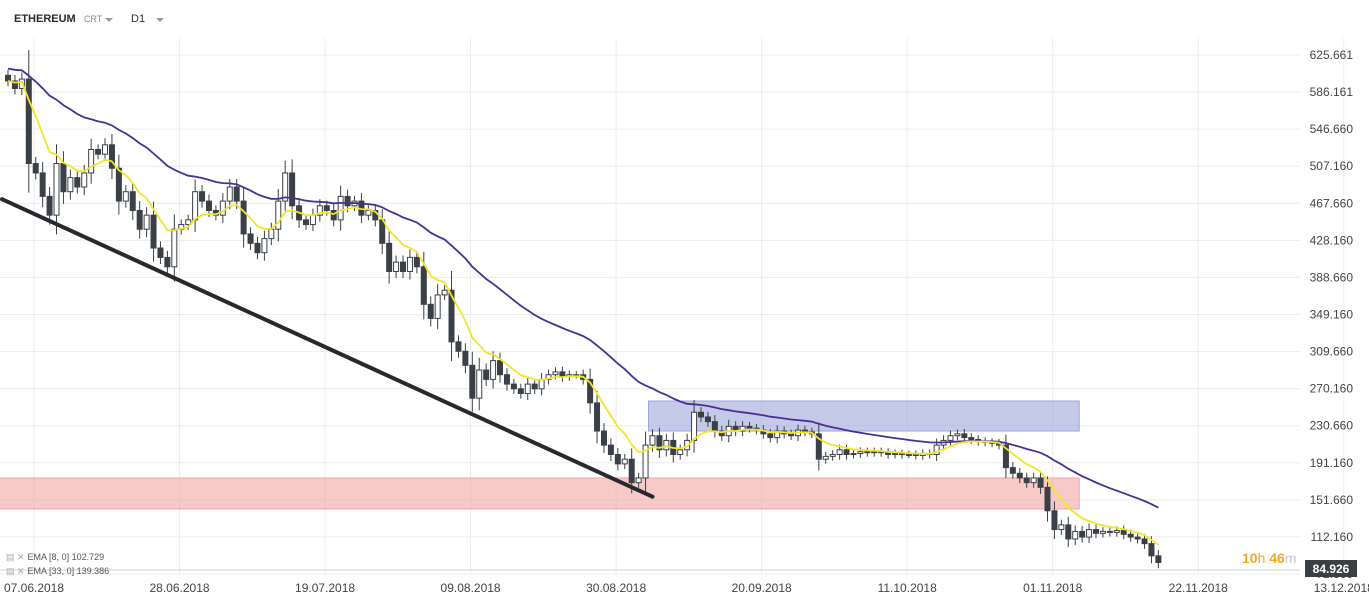 This screenshot has height=605, width=1369. I want to click on y-tick-label: 428.160, so click(1332, 240).